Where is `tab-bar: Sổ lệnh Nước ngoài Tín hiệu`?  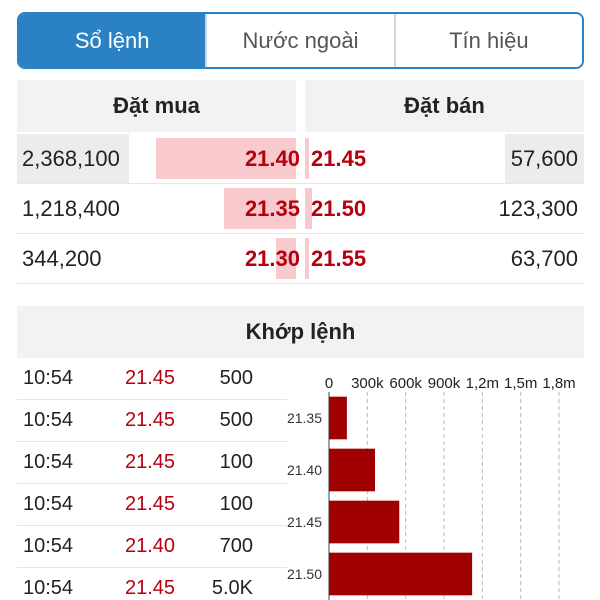
tab-bar: Sổ lệnh Nước ngoài Tín hiệu is located at coordinates (300, 40).